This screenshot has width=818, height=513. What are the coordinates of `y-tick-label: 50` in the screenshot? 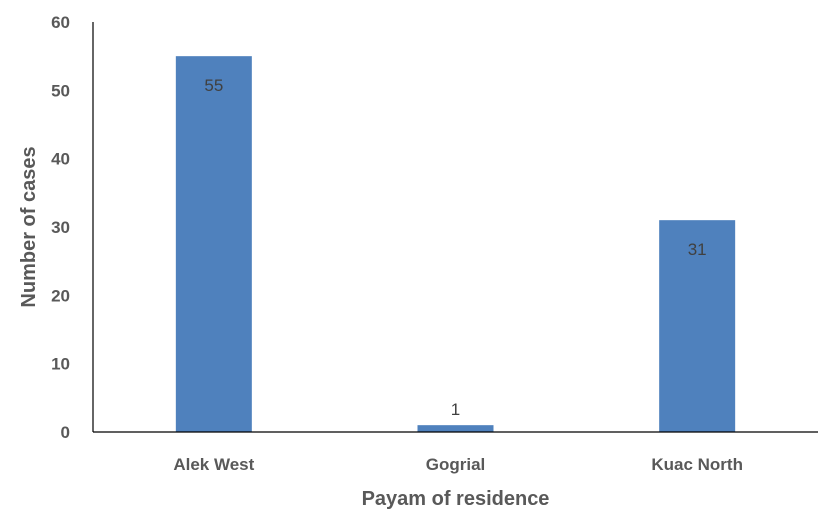 It's located at (60, 90).